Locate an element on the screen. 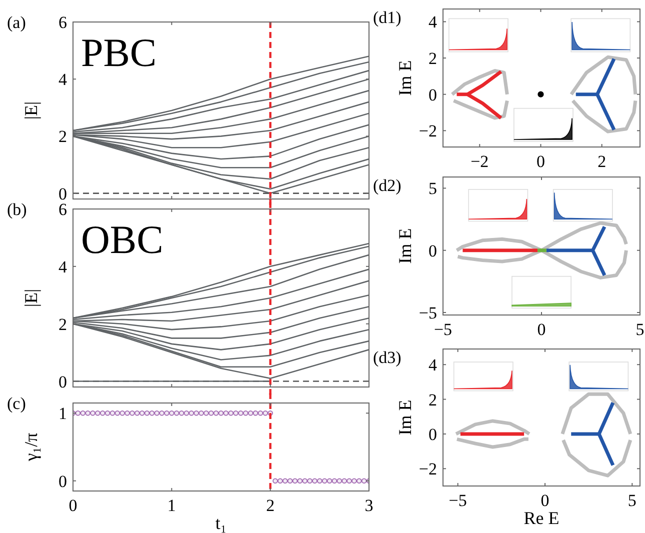 This screenshot has height=533, width=645. chart-title: (c) is located at coordinates (16, 403).